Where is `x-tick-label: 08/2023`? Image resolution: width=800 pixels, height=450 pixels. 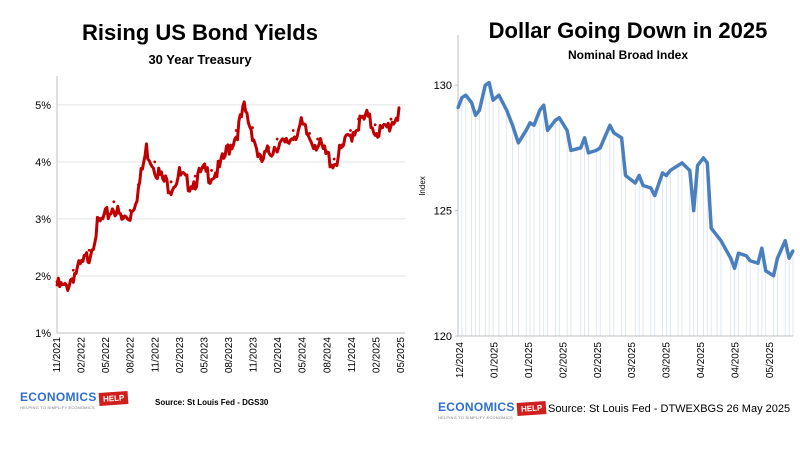
x-tick-label: 08/2023 is located at coordinates (229, 355).